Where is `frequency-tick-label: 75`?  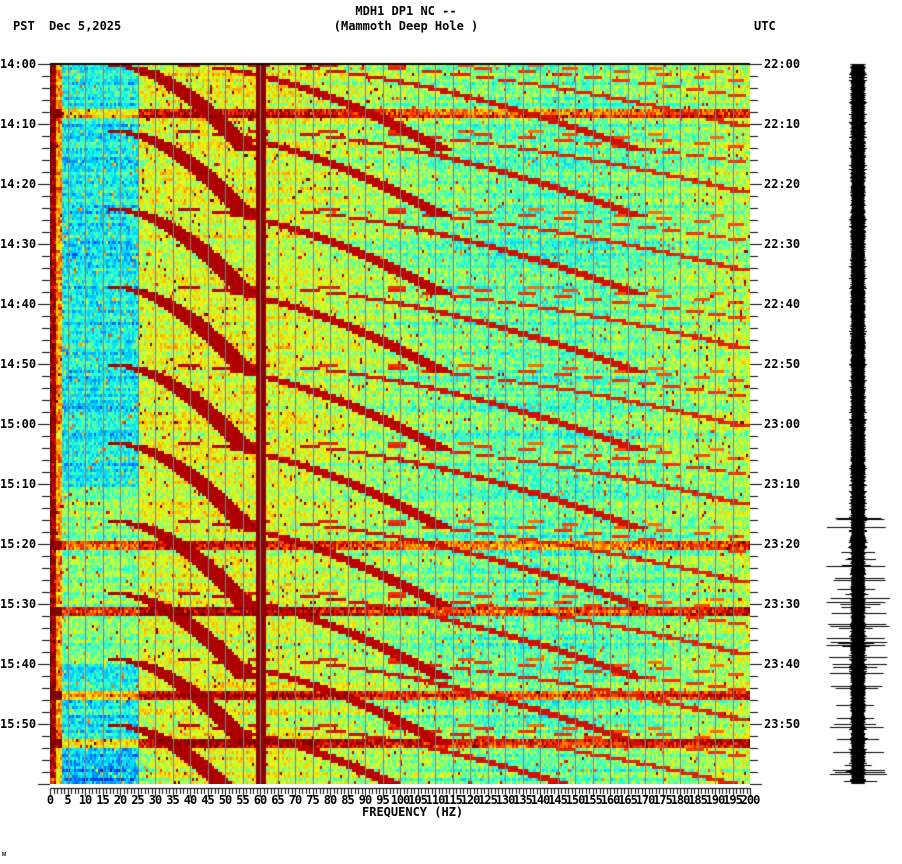
frequency-tick-label: 75 is located at coordinates (312, 800).